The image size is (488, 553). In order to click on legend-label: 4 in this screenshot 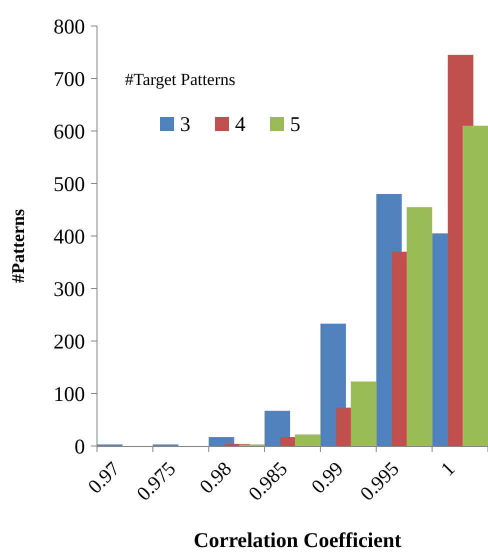, I will do `click(240, 124)`.